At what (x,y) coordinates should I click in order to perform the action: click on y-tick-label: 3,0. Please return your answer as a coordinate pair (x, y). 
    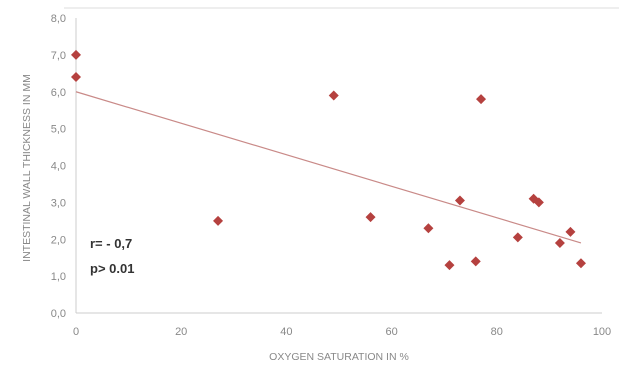
    Looking at the image, I should click on (58, 203).